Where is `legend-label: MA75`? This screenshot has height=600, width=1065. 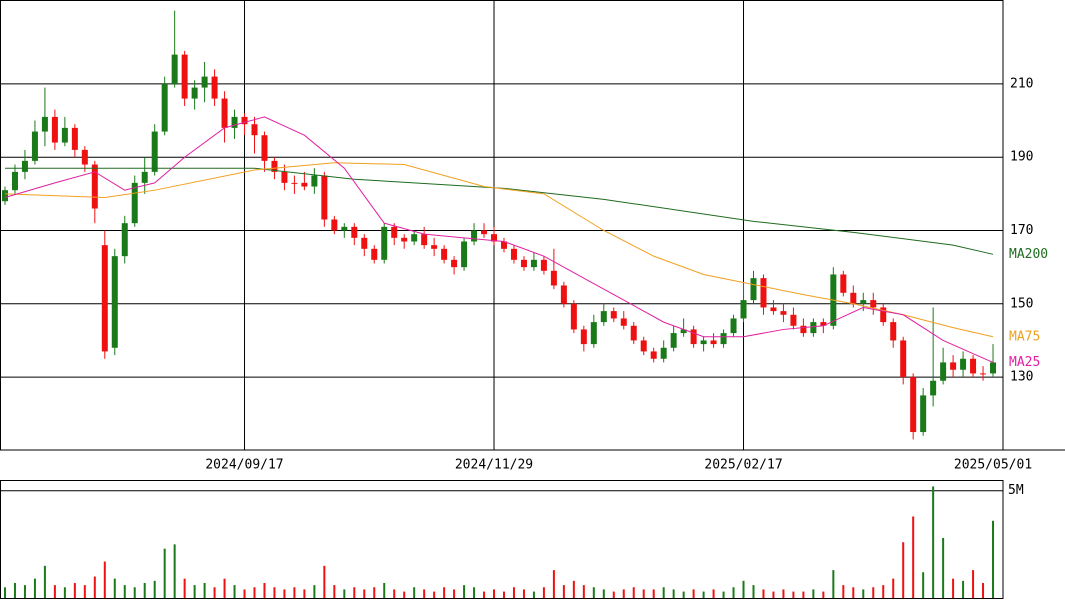 legend-label: MA75 is located at coordinates (1024, 336).